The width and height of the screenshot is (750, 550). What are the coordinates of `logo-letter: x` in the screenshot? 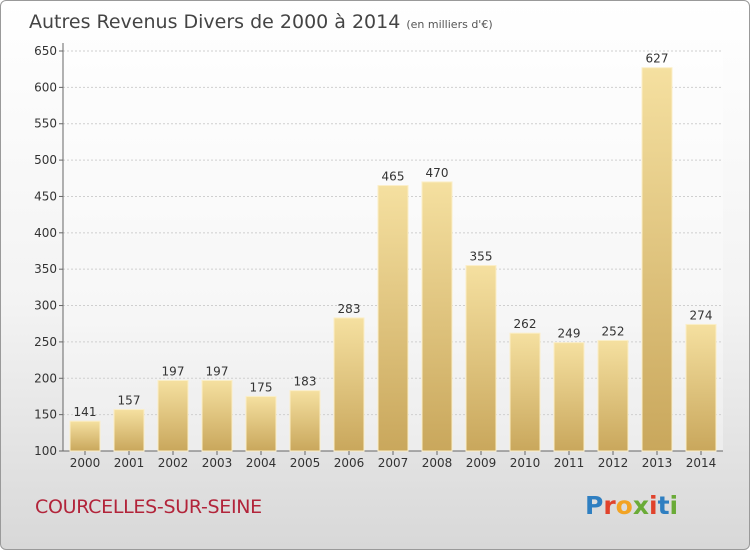 It's located at (640, 505).